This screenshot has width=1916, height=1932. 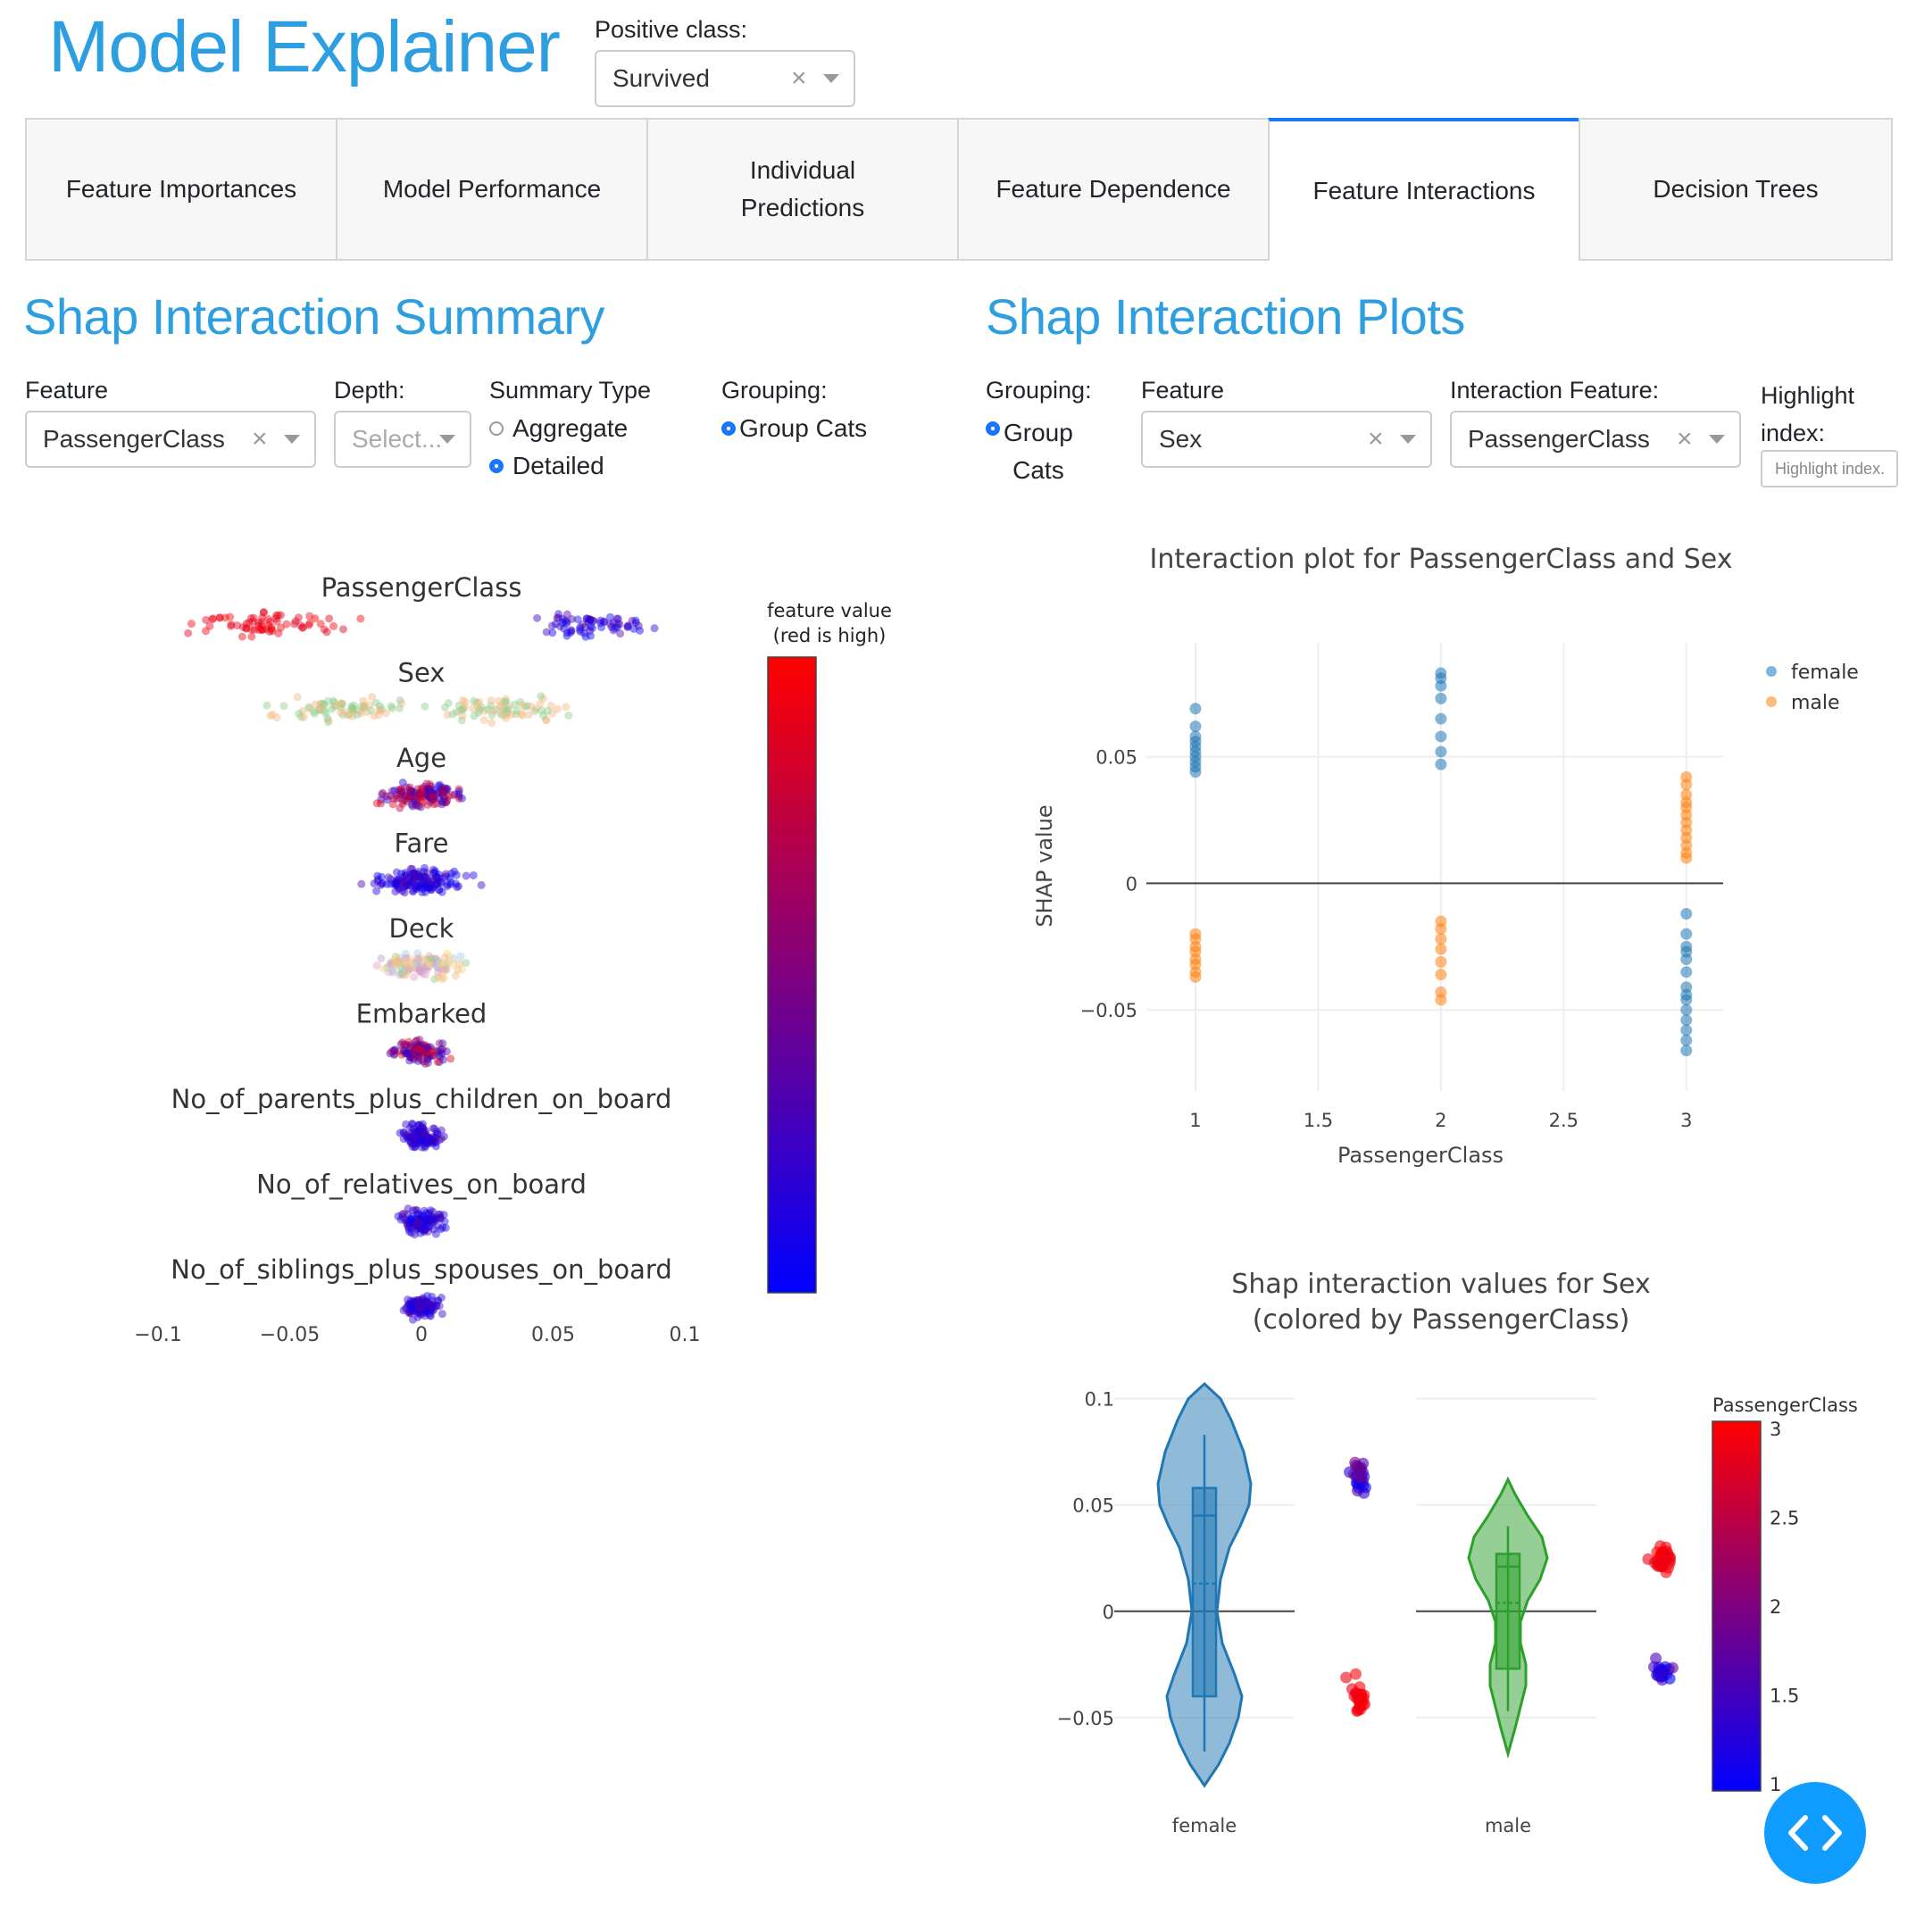 I want to click on tab-individual-predictions: Individual Predictions, so click(x=802, y=189).